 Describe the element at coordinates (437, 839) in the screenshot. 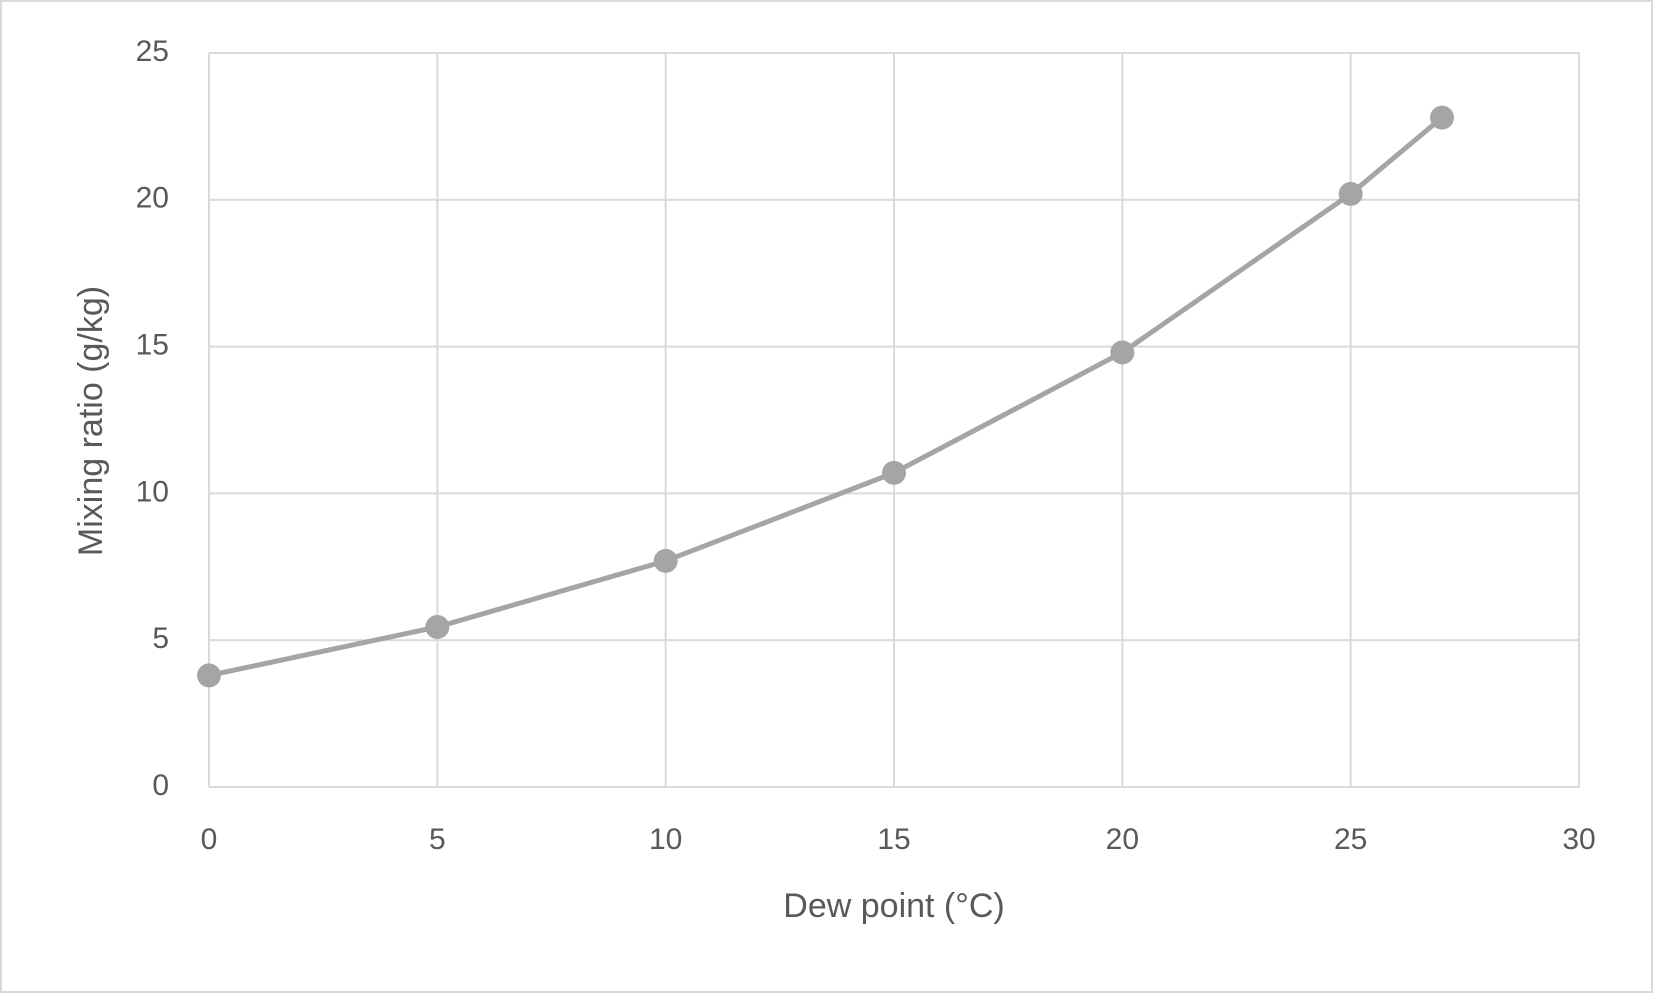

I see `x-tick-label: 5` at that location.